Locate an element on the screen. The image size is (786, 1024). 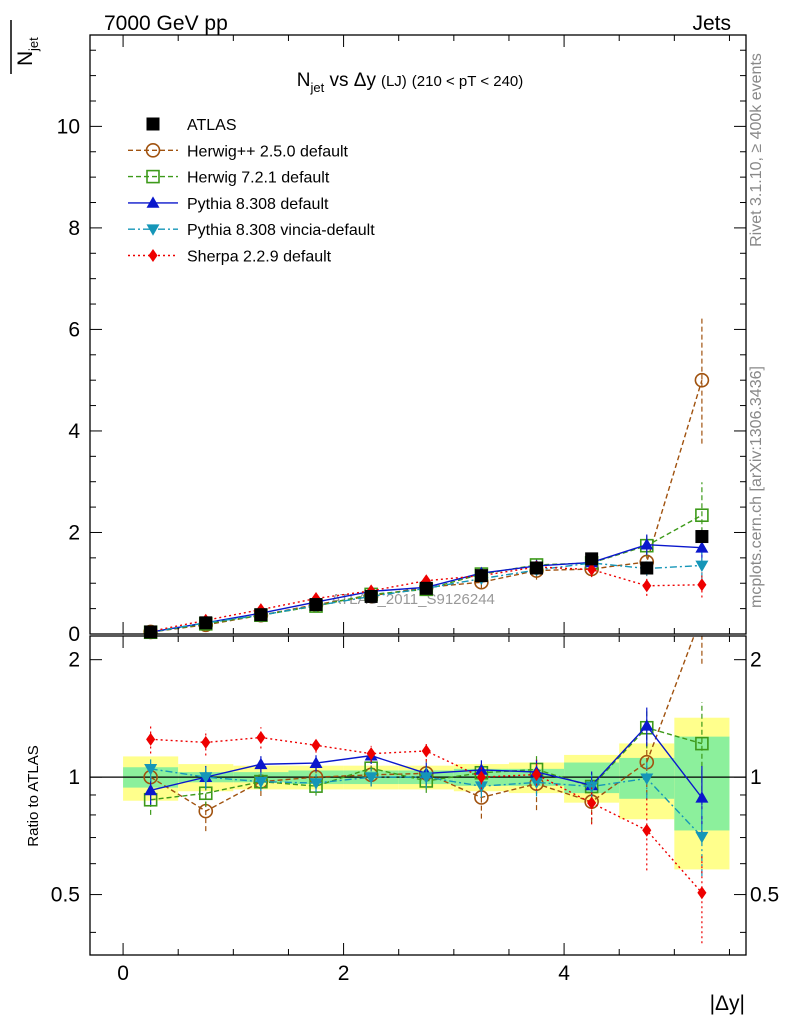
y-tick-label: 10 is located at coordinates (68, 126).